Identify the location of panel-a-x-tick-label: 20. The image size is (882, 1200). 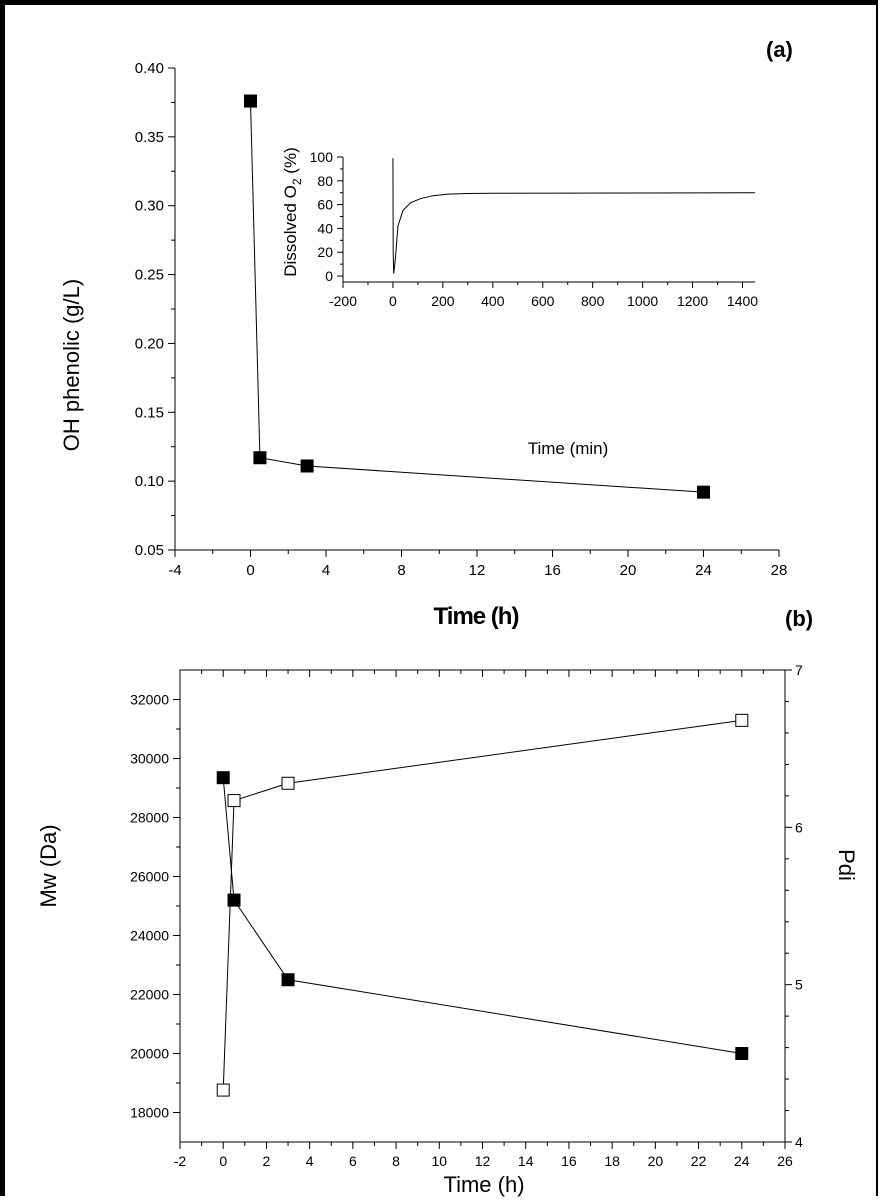
(628, 570).